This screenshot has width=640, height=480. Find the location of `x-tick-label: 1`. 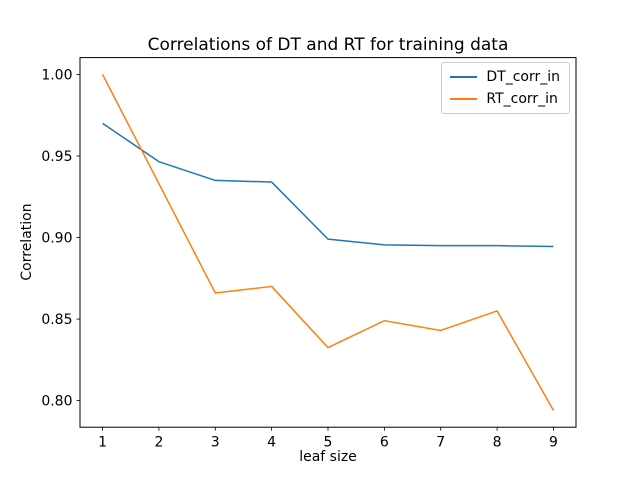

x-tick-label: 1 is located at coordinates (102, 443).